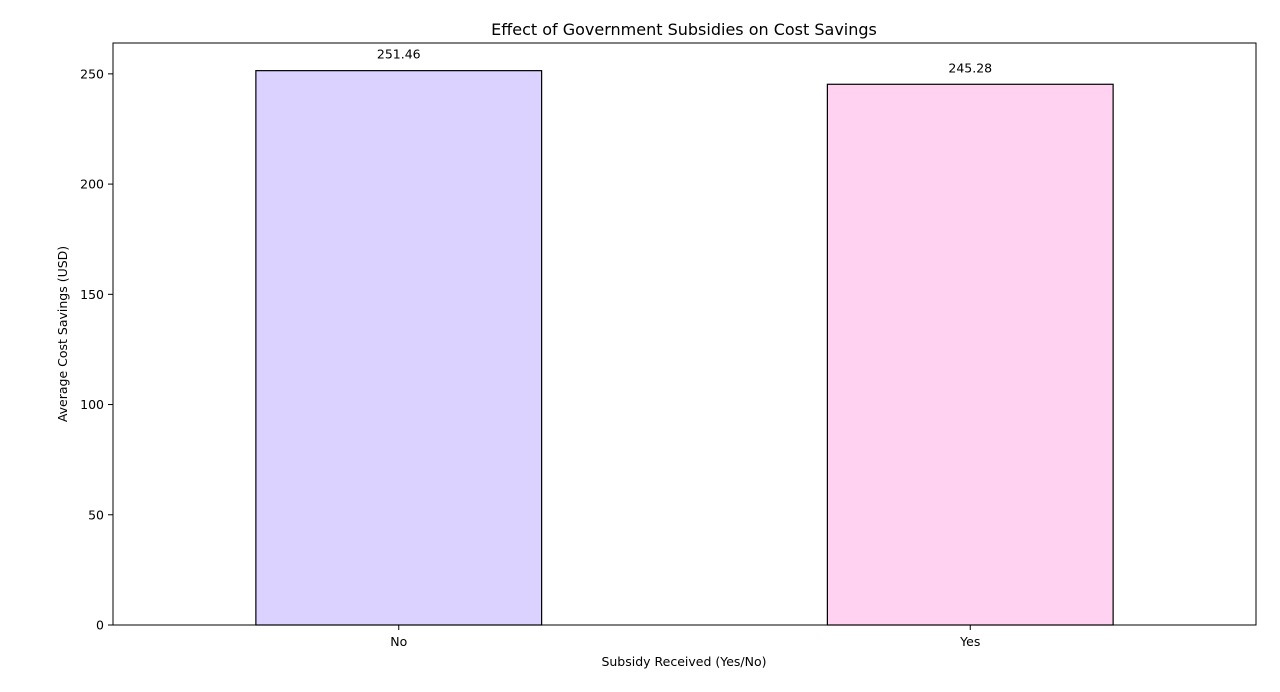  I want to click on y-tick-label: 100, so click(92, 404).